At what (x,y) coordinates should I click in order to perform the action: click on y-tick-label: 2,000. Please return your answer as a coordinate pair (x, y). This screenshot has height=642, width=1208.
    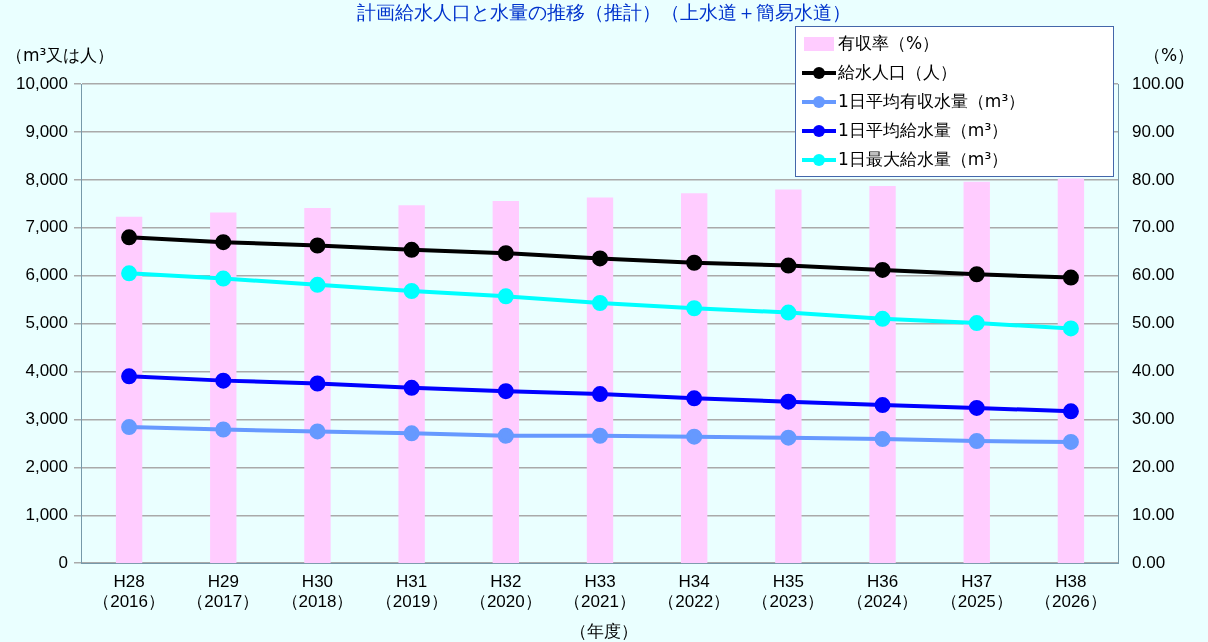
    Looking at the image, I should click on (46, 467).